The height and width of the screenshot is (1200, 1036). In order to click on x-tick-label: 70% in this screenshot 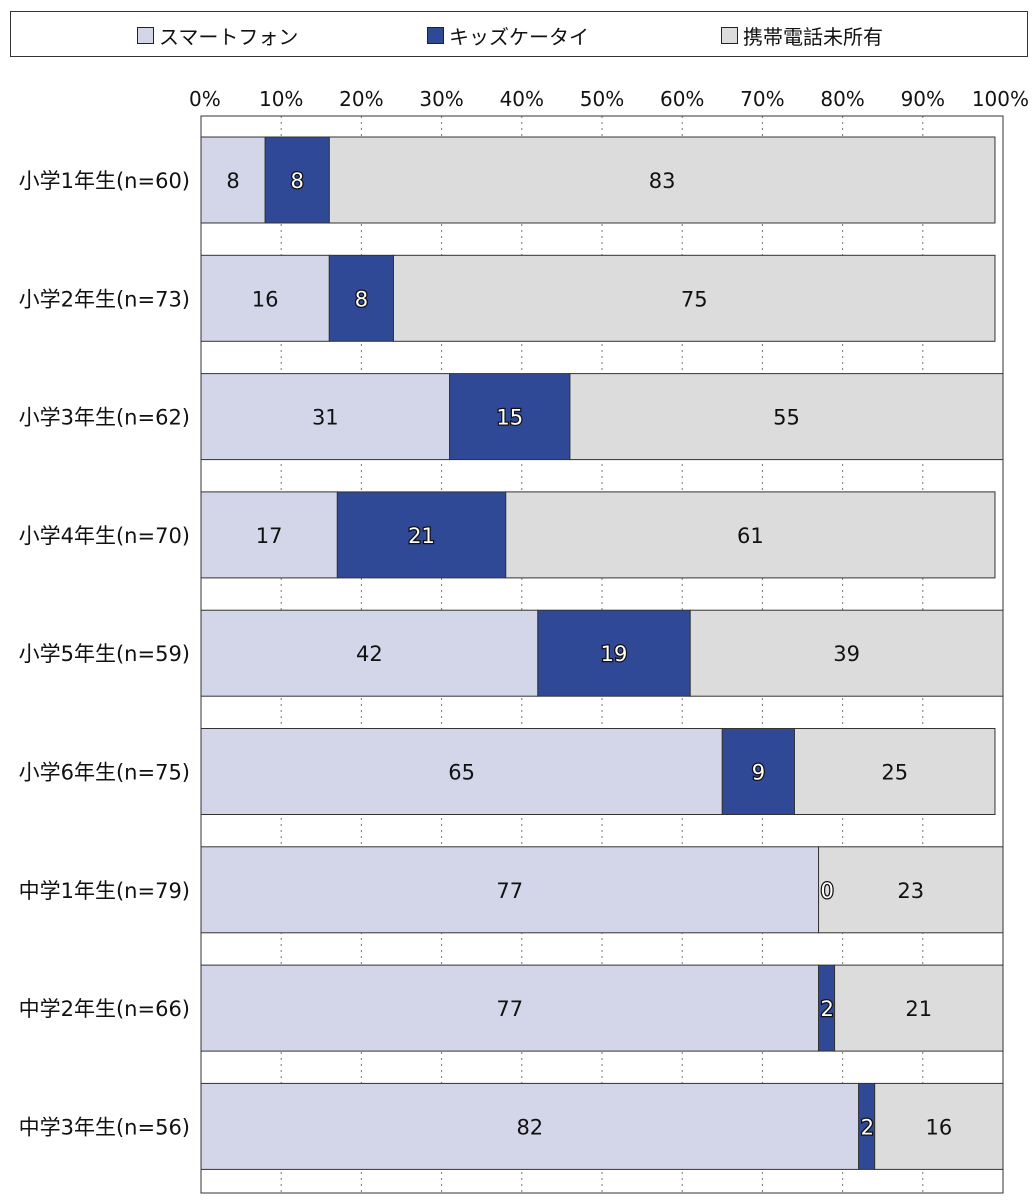, I will do `click(762, 99)`.